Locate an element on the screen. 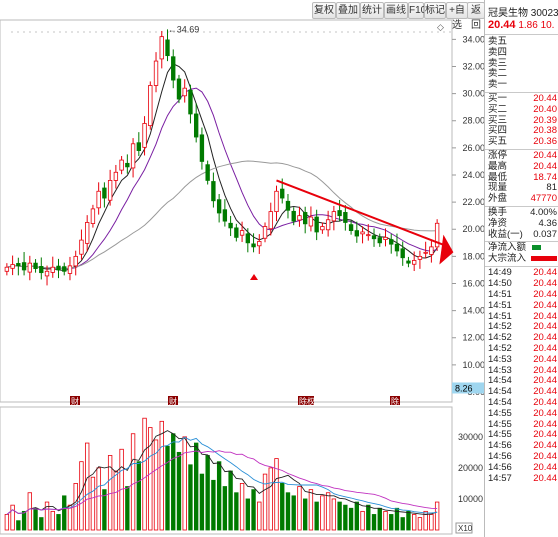 Image resolution: width=558 pixels, height=537 pixels. row-value: 20.38 is located at coordinates (545, 131).